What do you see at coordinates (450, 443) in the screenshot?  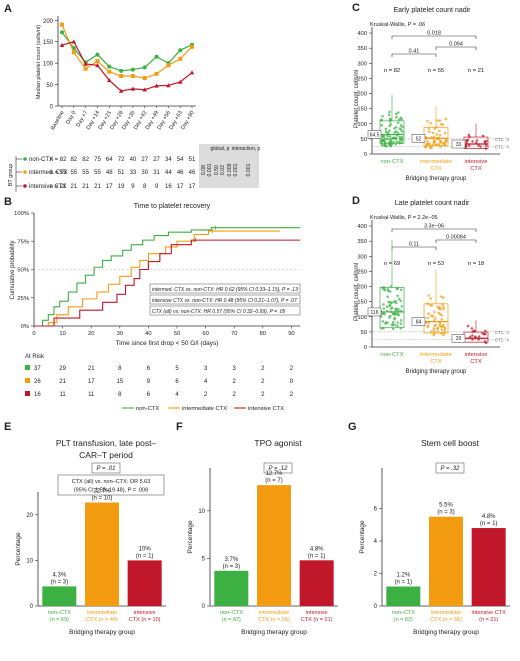 I see `chart-title: Stem cell boost` at bounding box center [450, 443].